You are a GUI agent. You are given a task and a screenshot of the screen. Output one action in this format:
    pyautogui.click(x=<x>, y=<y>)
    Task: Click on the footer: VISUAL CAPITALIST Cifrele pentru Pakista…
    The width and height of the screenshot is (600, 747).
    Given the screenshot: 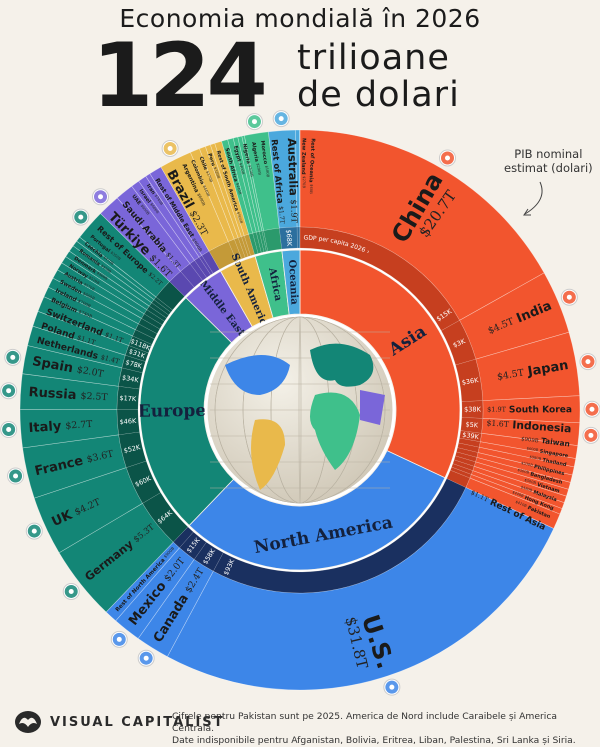 What is the action you would take?
    pyautogui.click(x=300, y=722)
    